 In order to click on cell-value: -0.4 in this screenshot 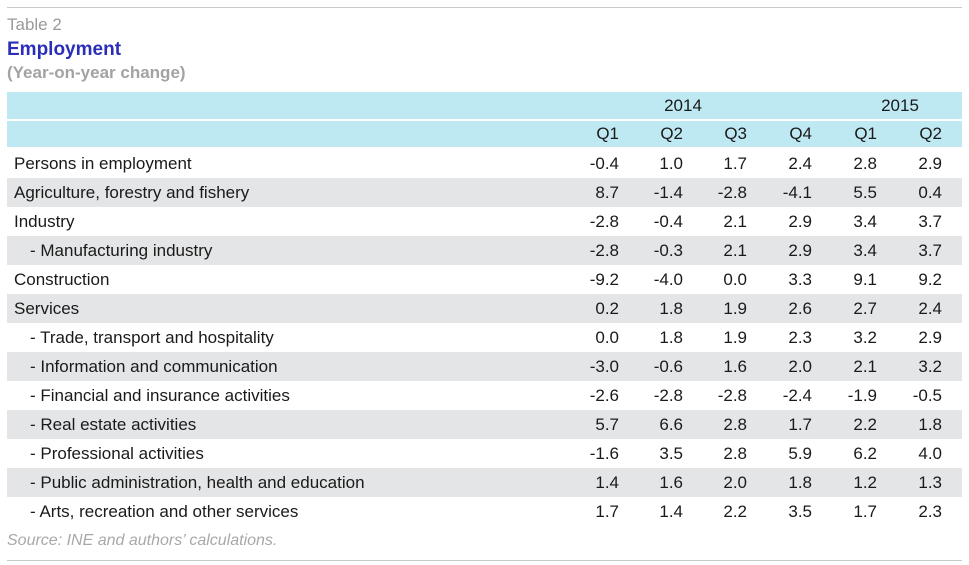, I will do `click(668, 221)`.